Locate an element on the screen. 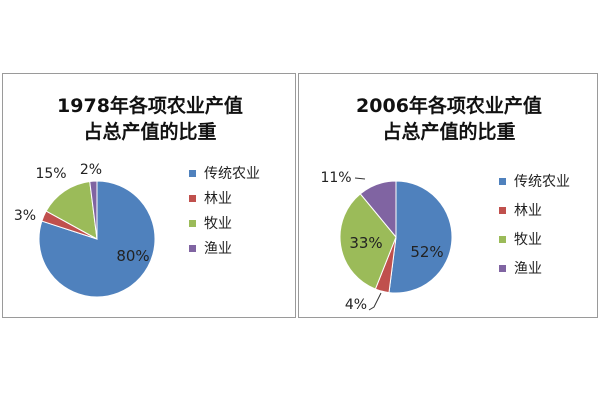 This screenshot has height=400, width=600. value-label-fishery: 11% is located at coordinates (335, 178).